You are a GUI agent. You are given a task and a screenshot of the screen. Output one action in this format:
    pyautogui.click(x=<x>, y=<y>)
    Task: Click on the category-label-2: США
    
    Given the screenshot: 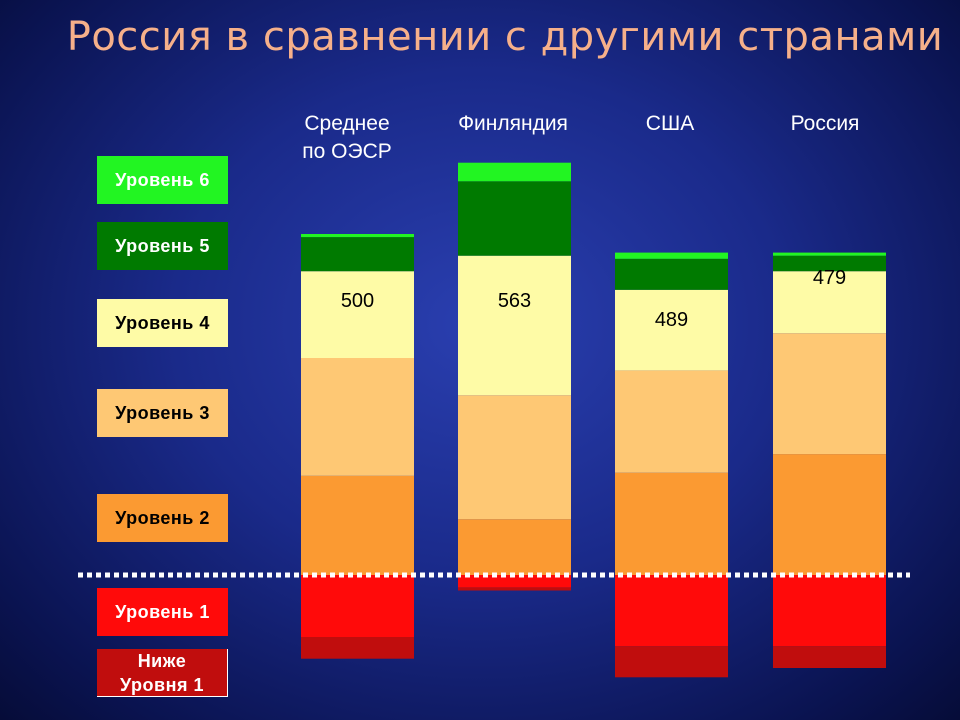 What is the action you would take?
    pyautogui.click(x=670, y=123)
    